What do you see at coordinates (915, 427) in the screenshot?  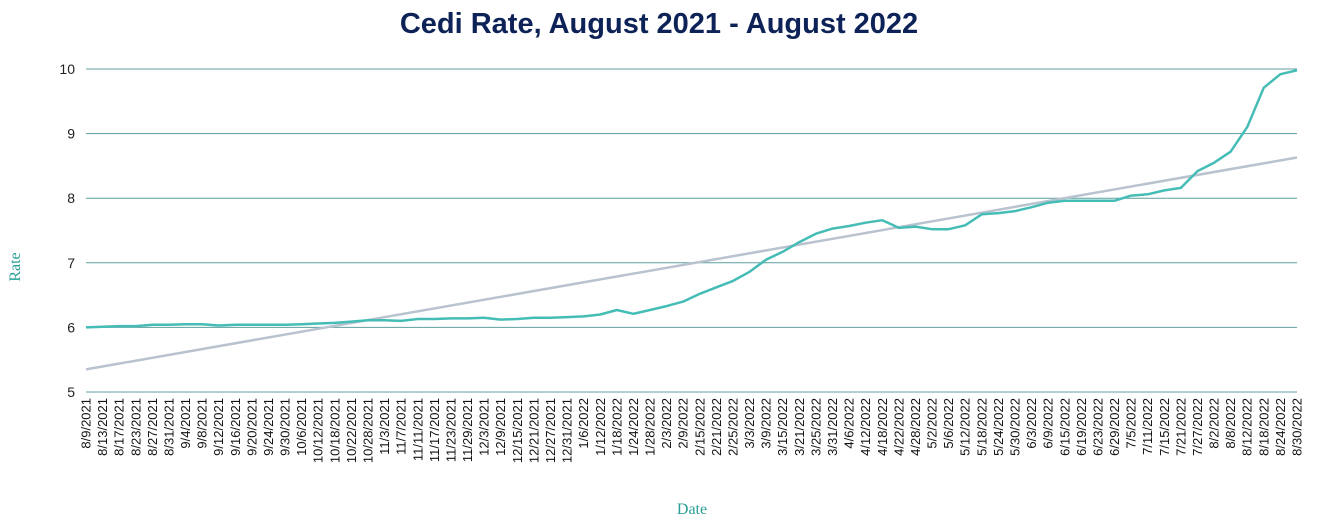 I see `x-tick-label: 4/28/2022` at bounding box center [915, 427].